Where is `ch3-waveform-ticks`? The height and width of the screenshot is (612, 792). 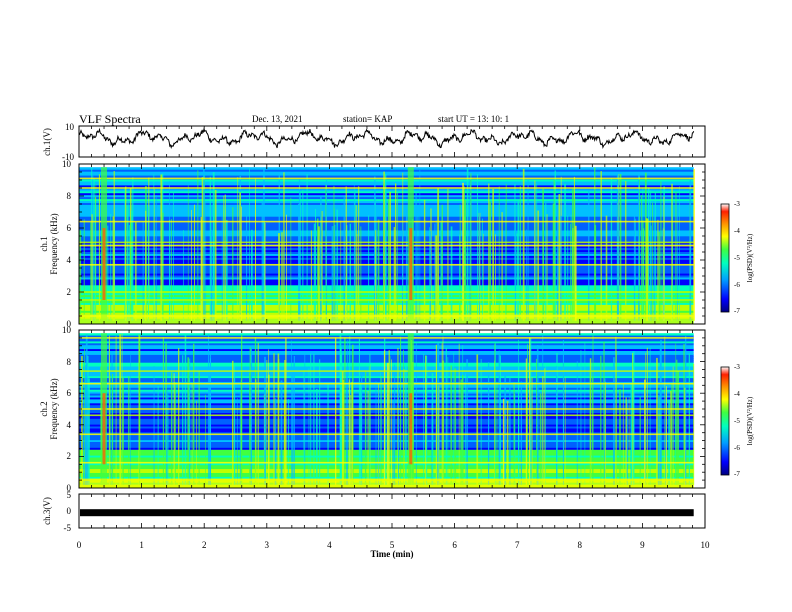
ch3-waveform-ticks is located at coordinates (392, 511).